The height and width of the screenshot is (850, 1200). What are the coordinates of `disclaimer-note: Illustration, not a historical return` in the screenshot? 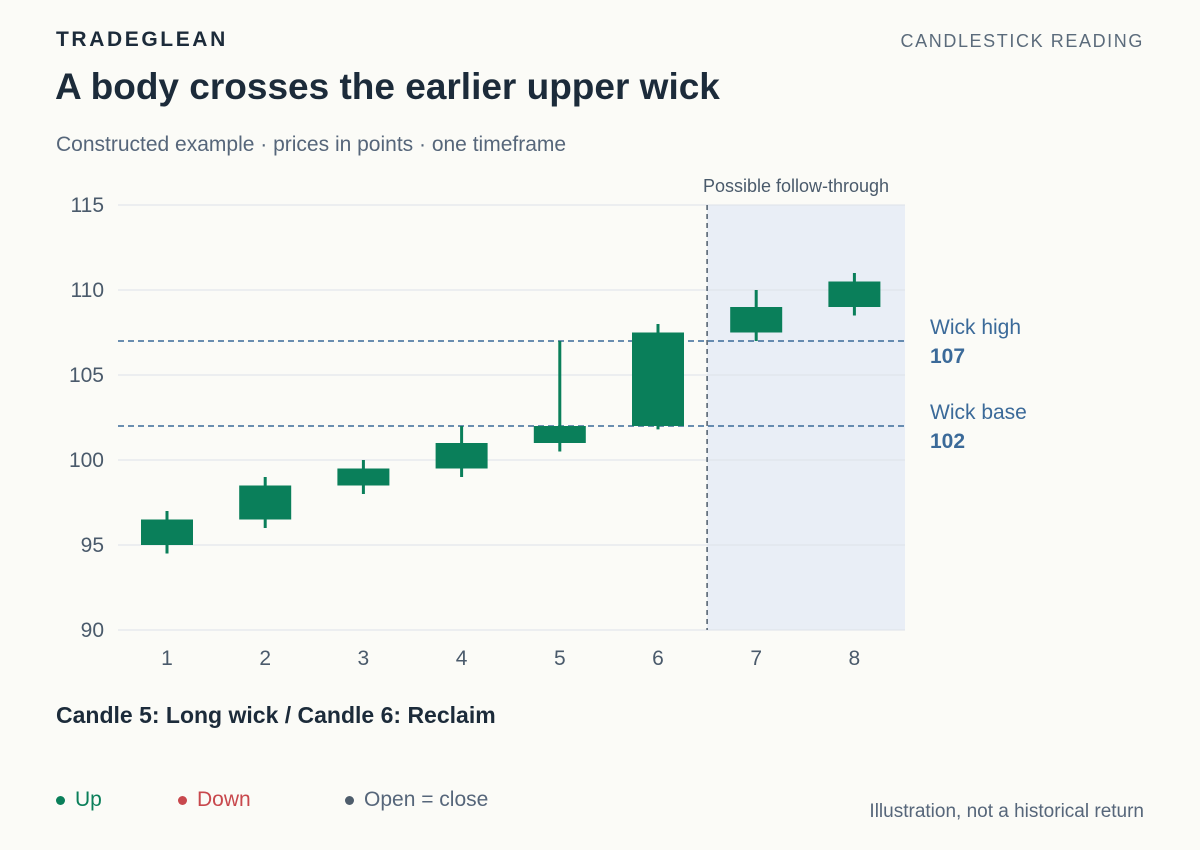 It's located at (1006, 811).